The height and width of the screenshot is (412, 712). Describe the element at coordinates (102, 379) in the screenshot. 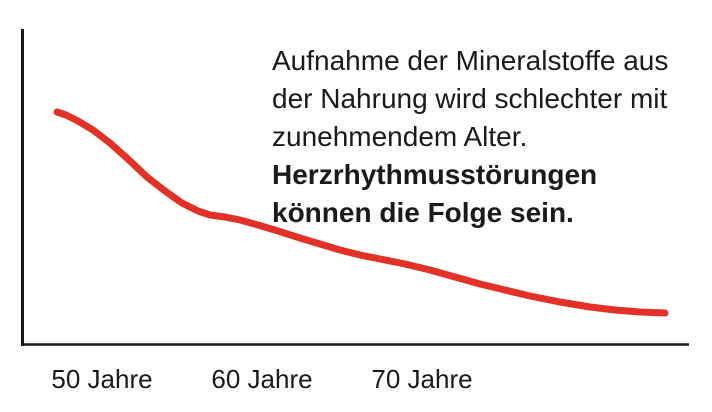

I see `x-tick-label-50-jahre: 50 Jahre` at that location.